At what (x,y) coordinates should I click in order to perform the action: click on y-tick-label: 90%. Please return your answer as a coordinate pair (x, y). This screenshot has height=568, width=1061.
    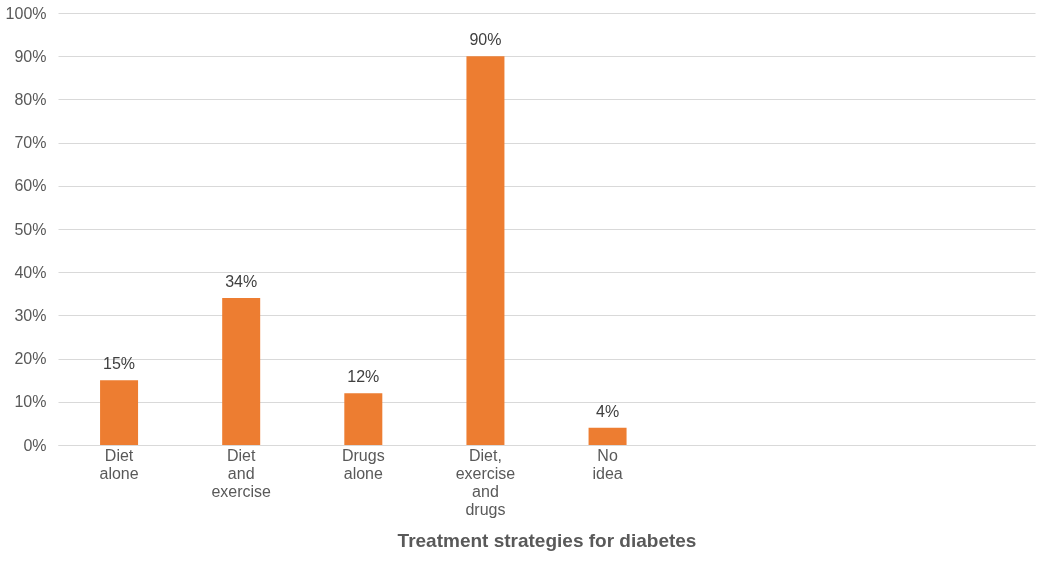
    Looking at the image, I should click on (30, 56).